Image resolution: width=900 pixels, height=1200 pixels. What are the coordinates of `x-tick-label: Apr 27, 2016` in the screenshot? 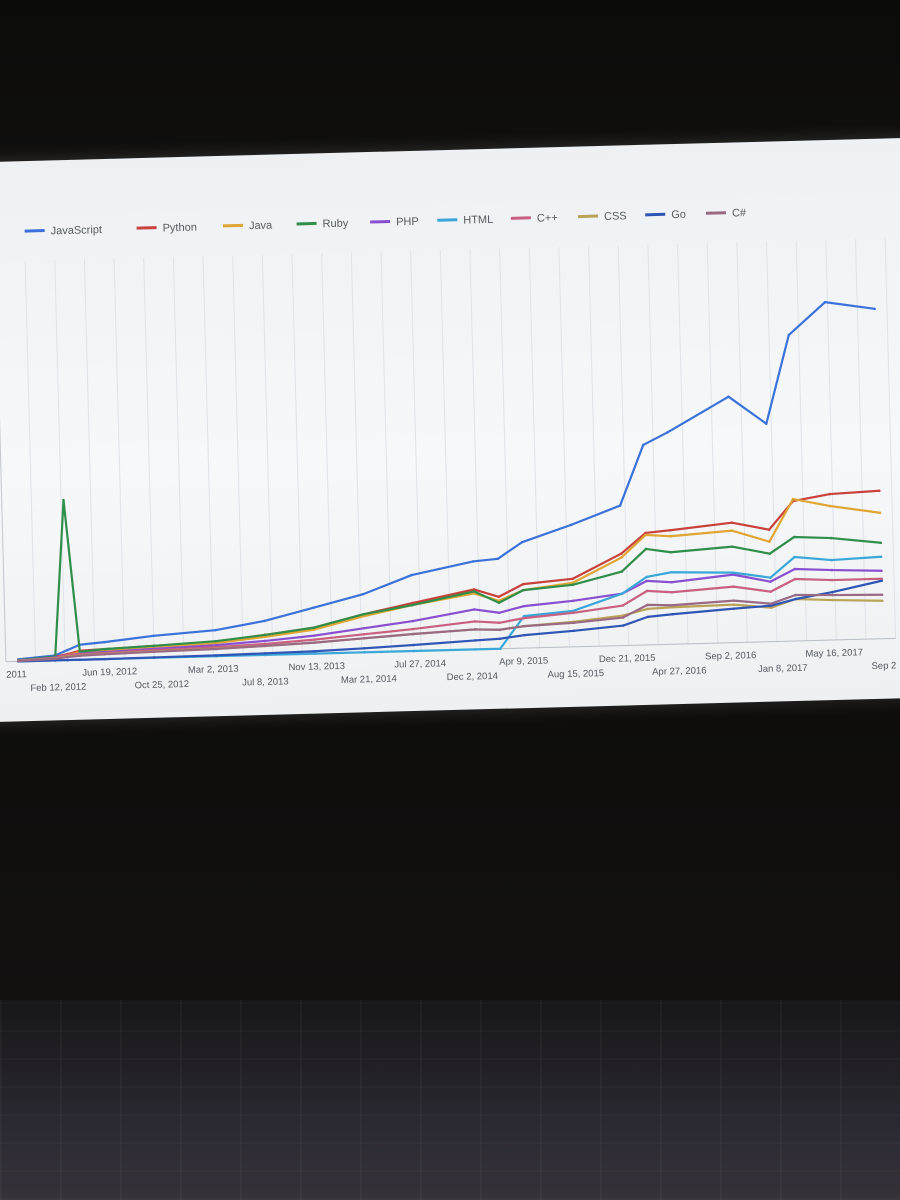 It's located at (679, 671).